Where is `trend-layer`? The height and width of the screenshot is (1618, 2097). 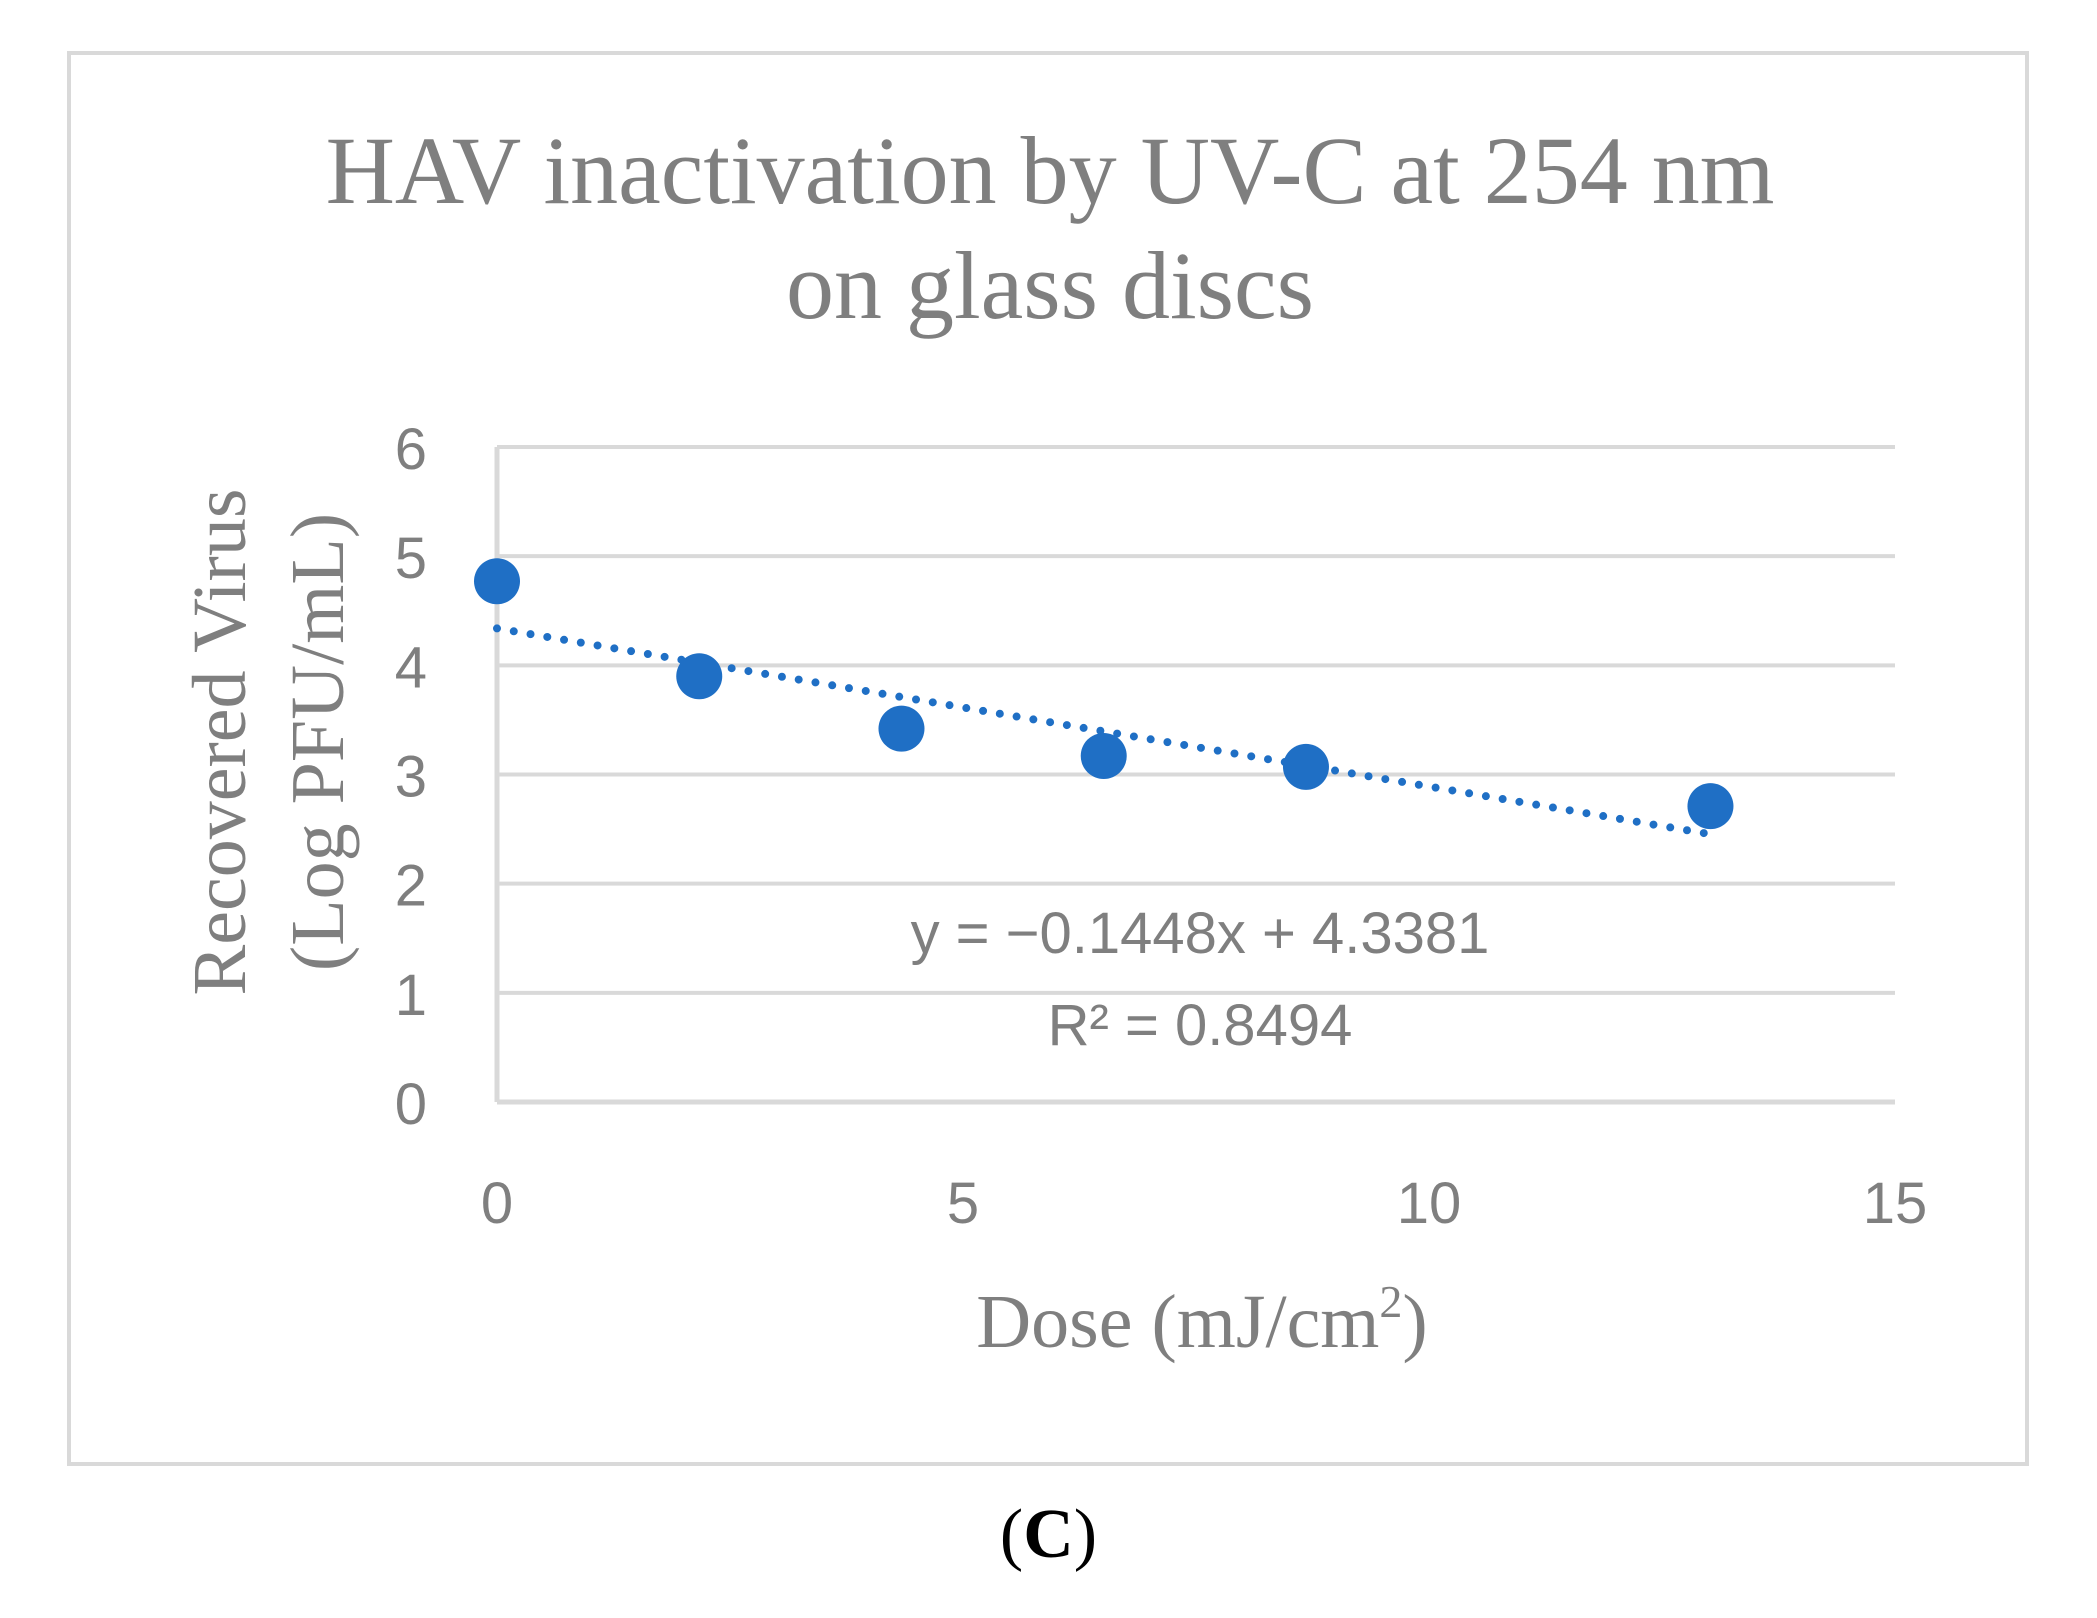 trend-layer is located at coordinates (1104, 731).